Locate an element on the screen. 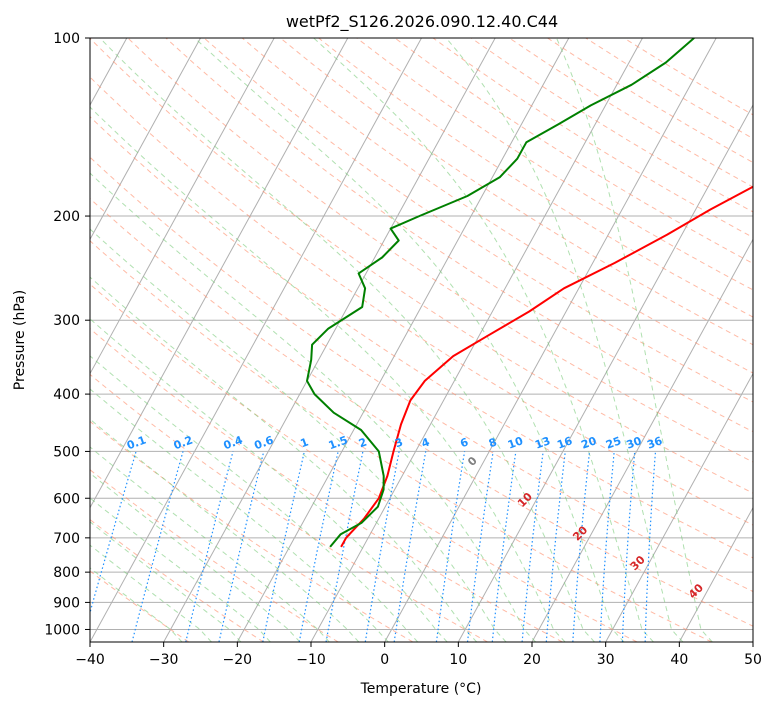 The width and height of the screenshot is (775, 708). mixing-ratio-label: 30 is located at coordinates (634, 443).